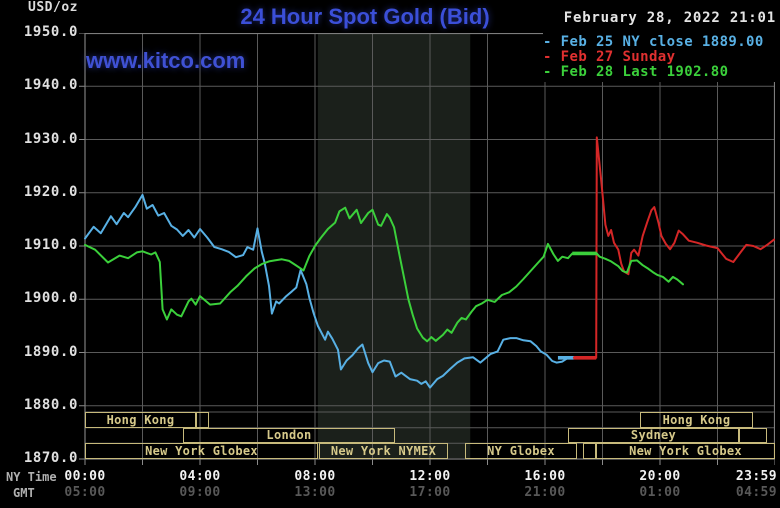 Image resolution: width=780 pixels, height=508 pixels. Describe the element at coordinates (31, 477) in the screenshot. I see `ny-time-axis-caption: NY Time` at that location.